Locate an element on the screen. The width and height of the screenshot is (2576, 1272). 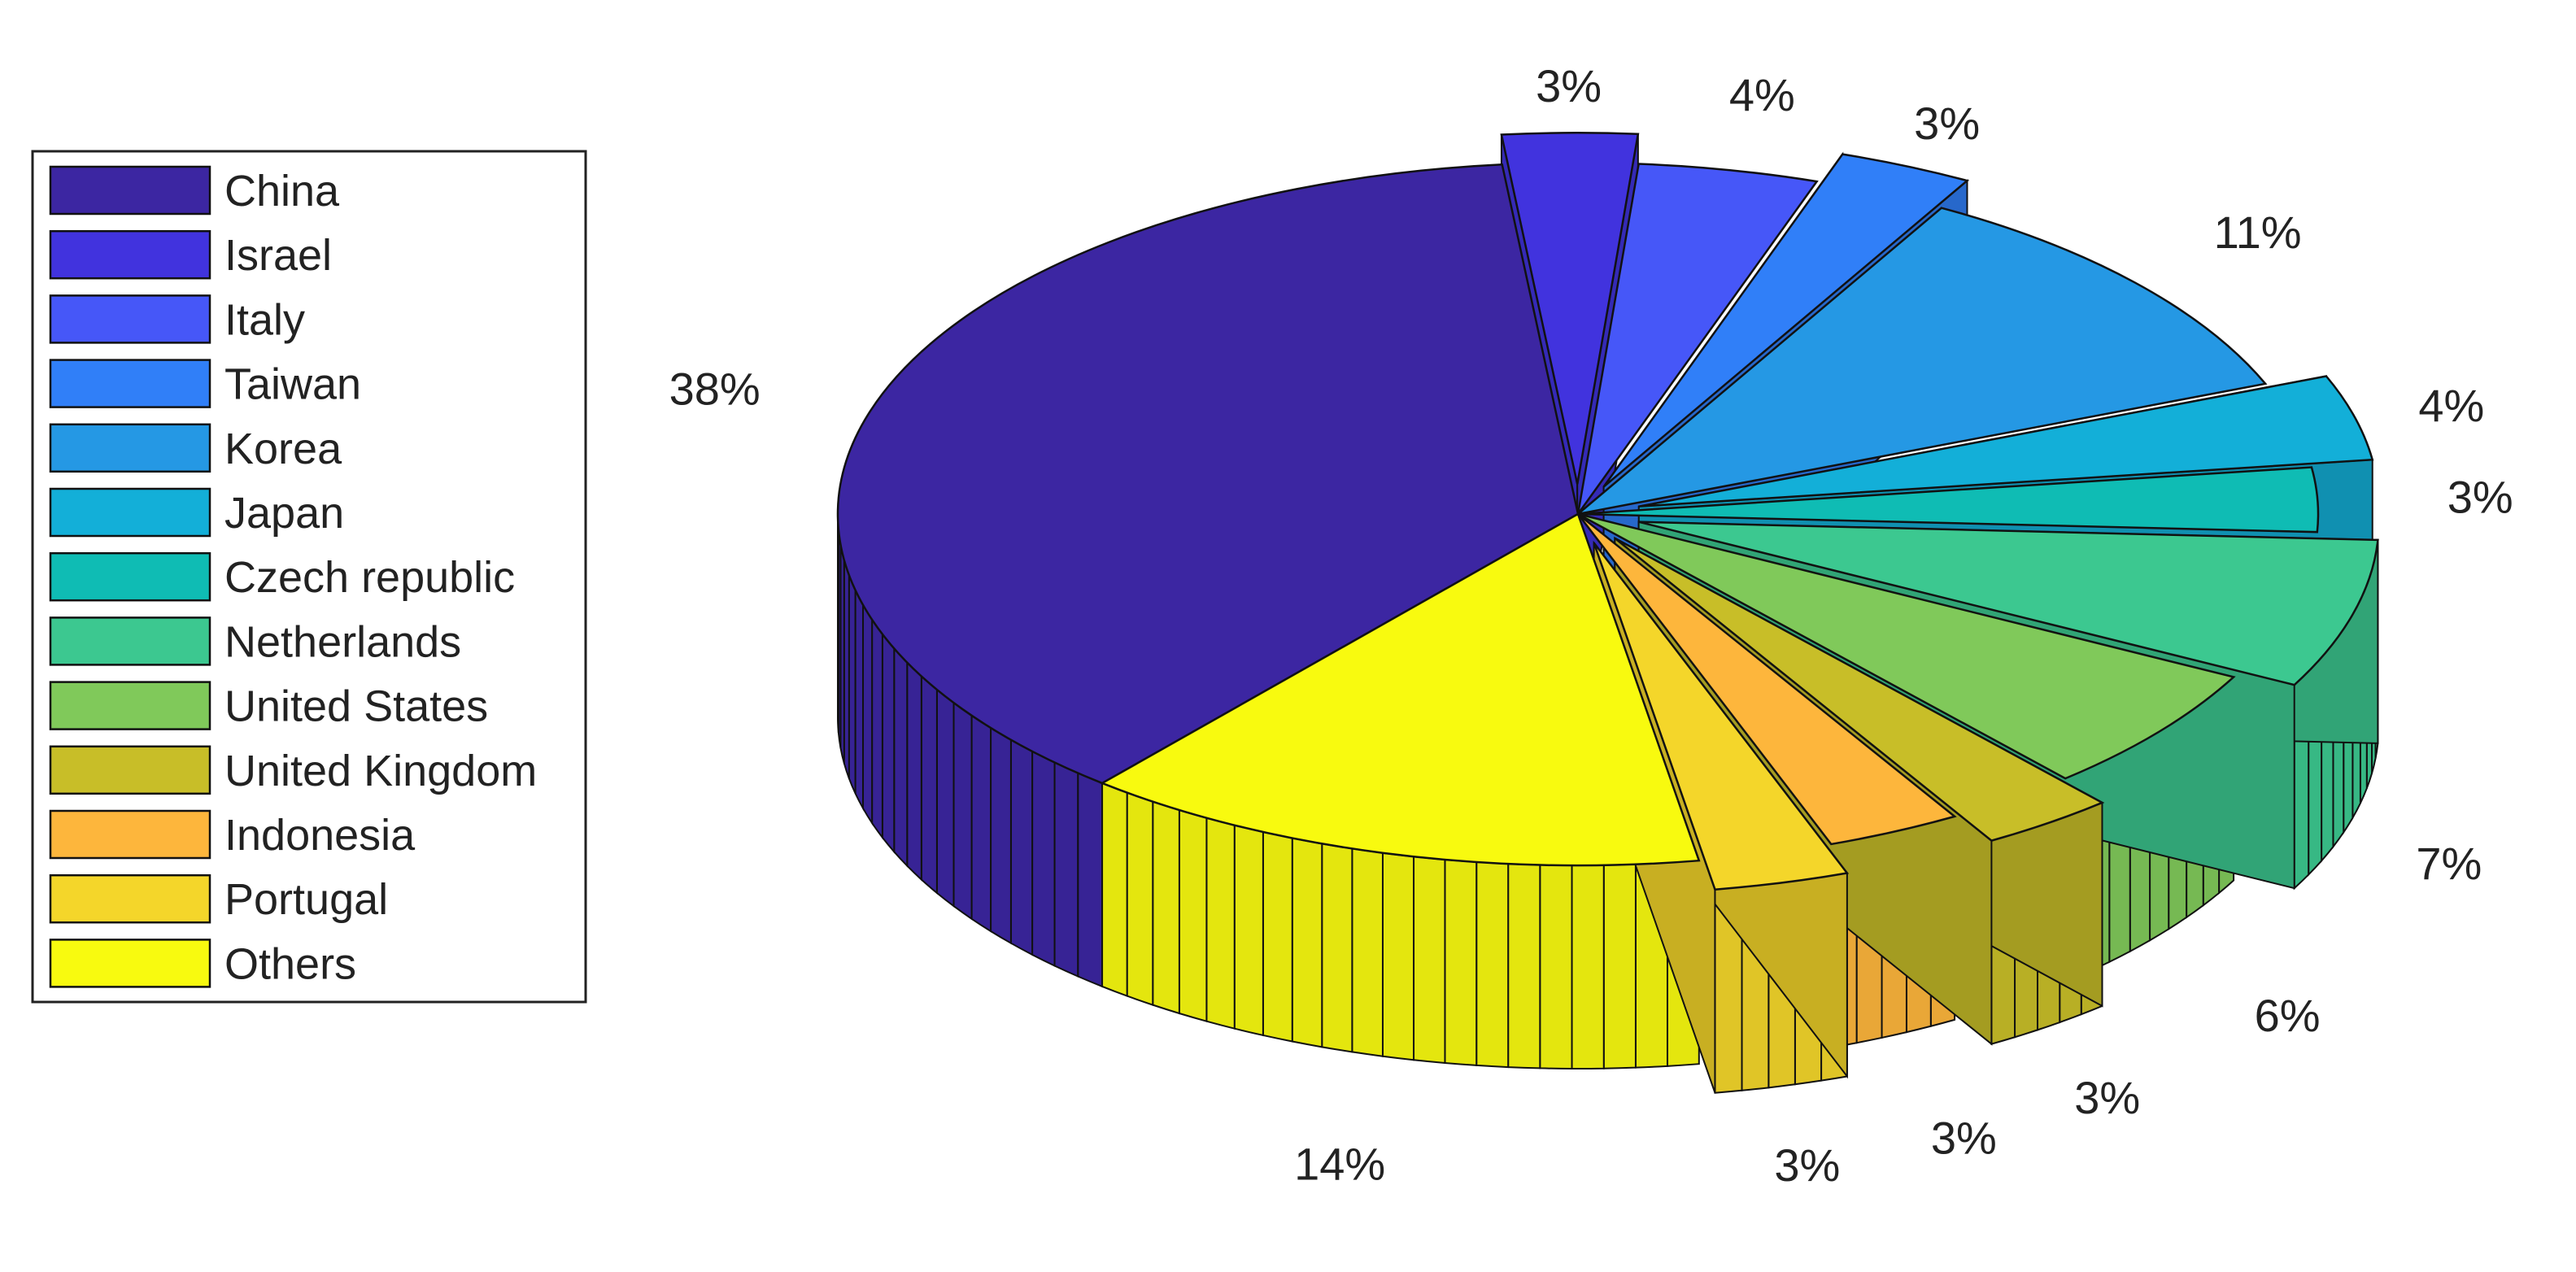
slice-label-taiwan: 3% is located at coordinates (1947, 123).